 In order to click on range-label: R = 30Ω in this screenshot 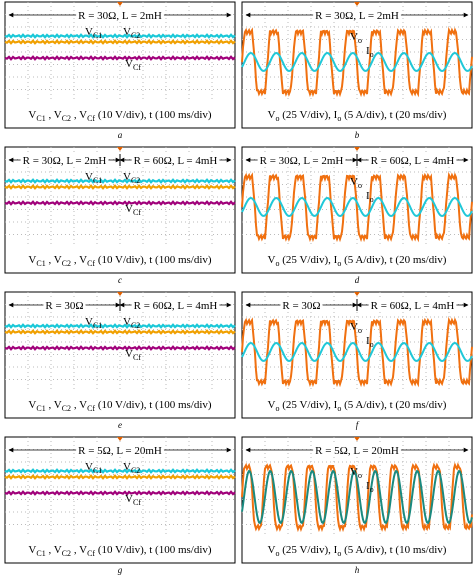, I will do `click(64, 306)`.